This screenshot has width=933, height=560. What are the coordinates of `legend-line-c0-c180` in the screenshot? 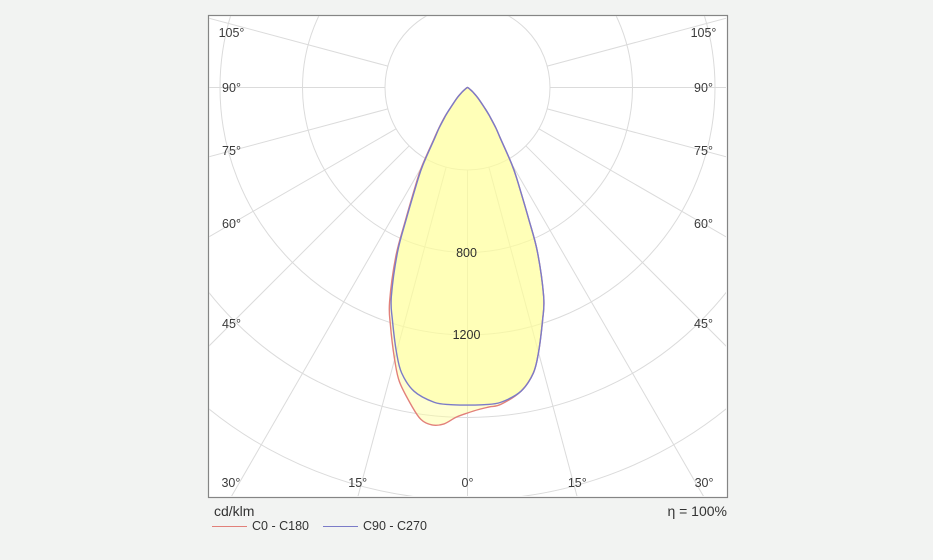 It's located at (229, 526).